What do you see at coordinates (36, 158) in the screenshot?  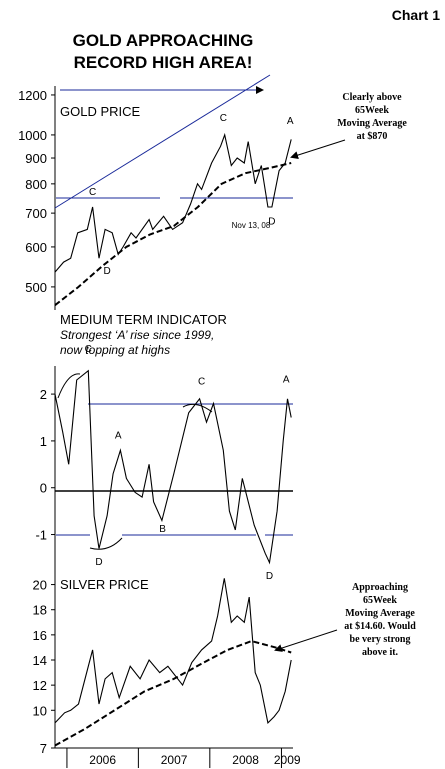 I see `gold-ytick-label: 900` at bounding box center [36, 158].